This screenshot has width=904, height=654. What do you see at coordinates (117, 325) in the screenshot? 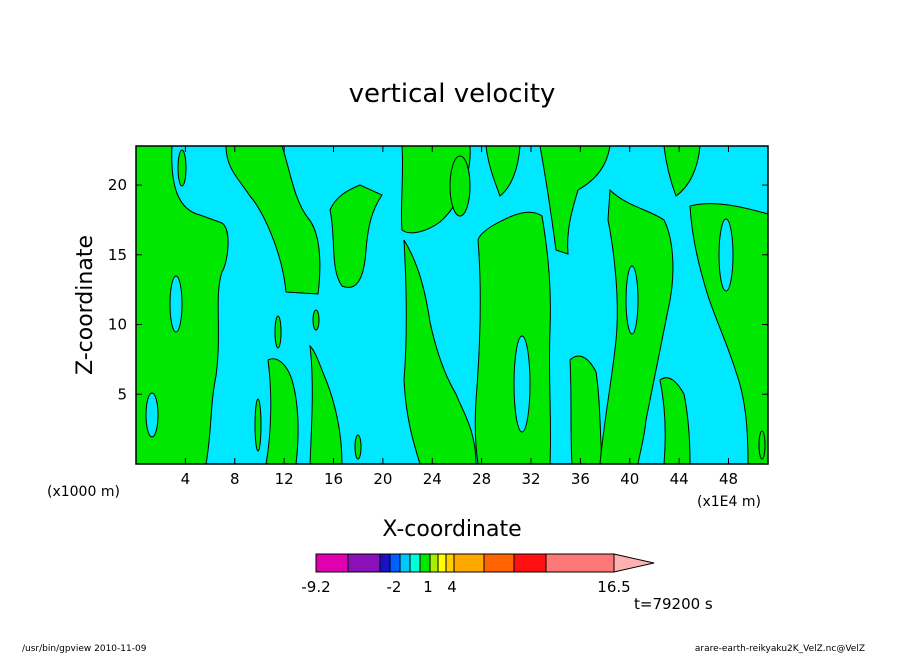
I see `y-tick-label: 10` at bounding box center [117, 325].